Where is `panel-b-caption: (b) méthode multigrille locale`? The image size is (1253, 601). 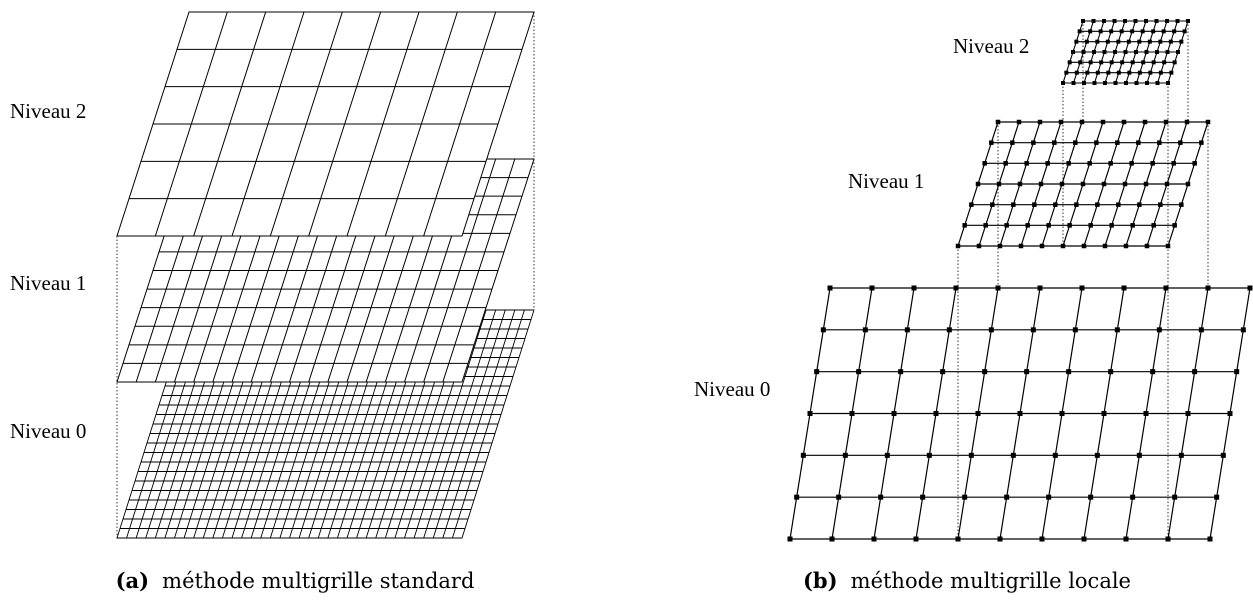
panel-b-caption: (b) méthode multigrille locale is located at coordinates (967, 580).